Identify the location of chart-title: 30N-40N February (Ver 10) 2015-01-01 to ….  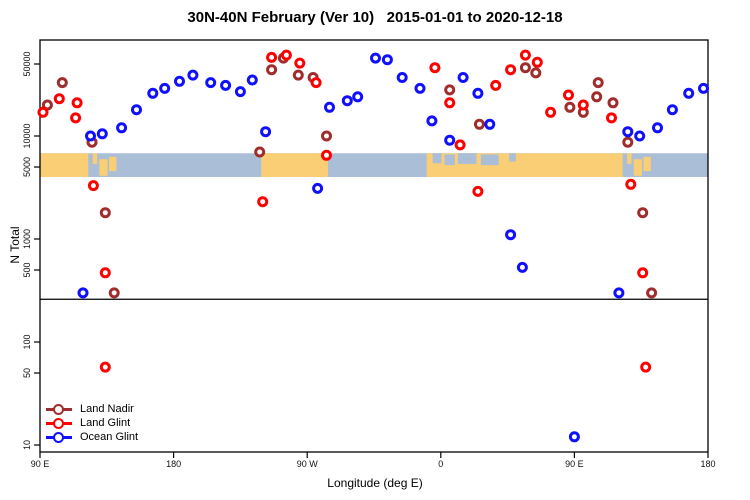
(375, 17).